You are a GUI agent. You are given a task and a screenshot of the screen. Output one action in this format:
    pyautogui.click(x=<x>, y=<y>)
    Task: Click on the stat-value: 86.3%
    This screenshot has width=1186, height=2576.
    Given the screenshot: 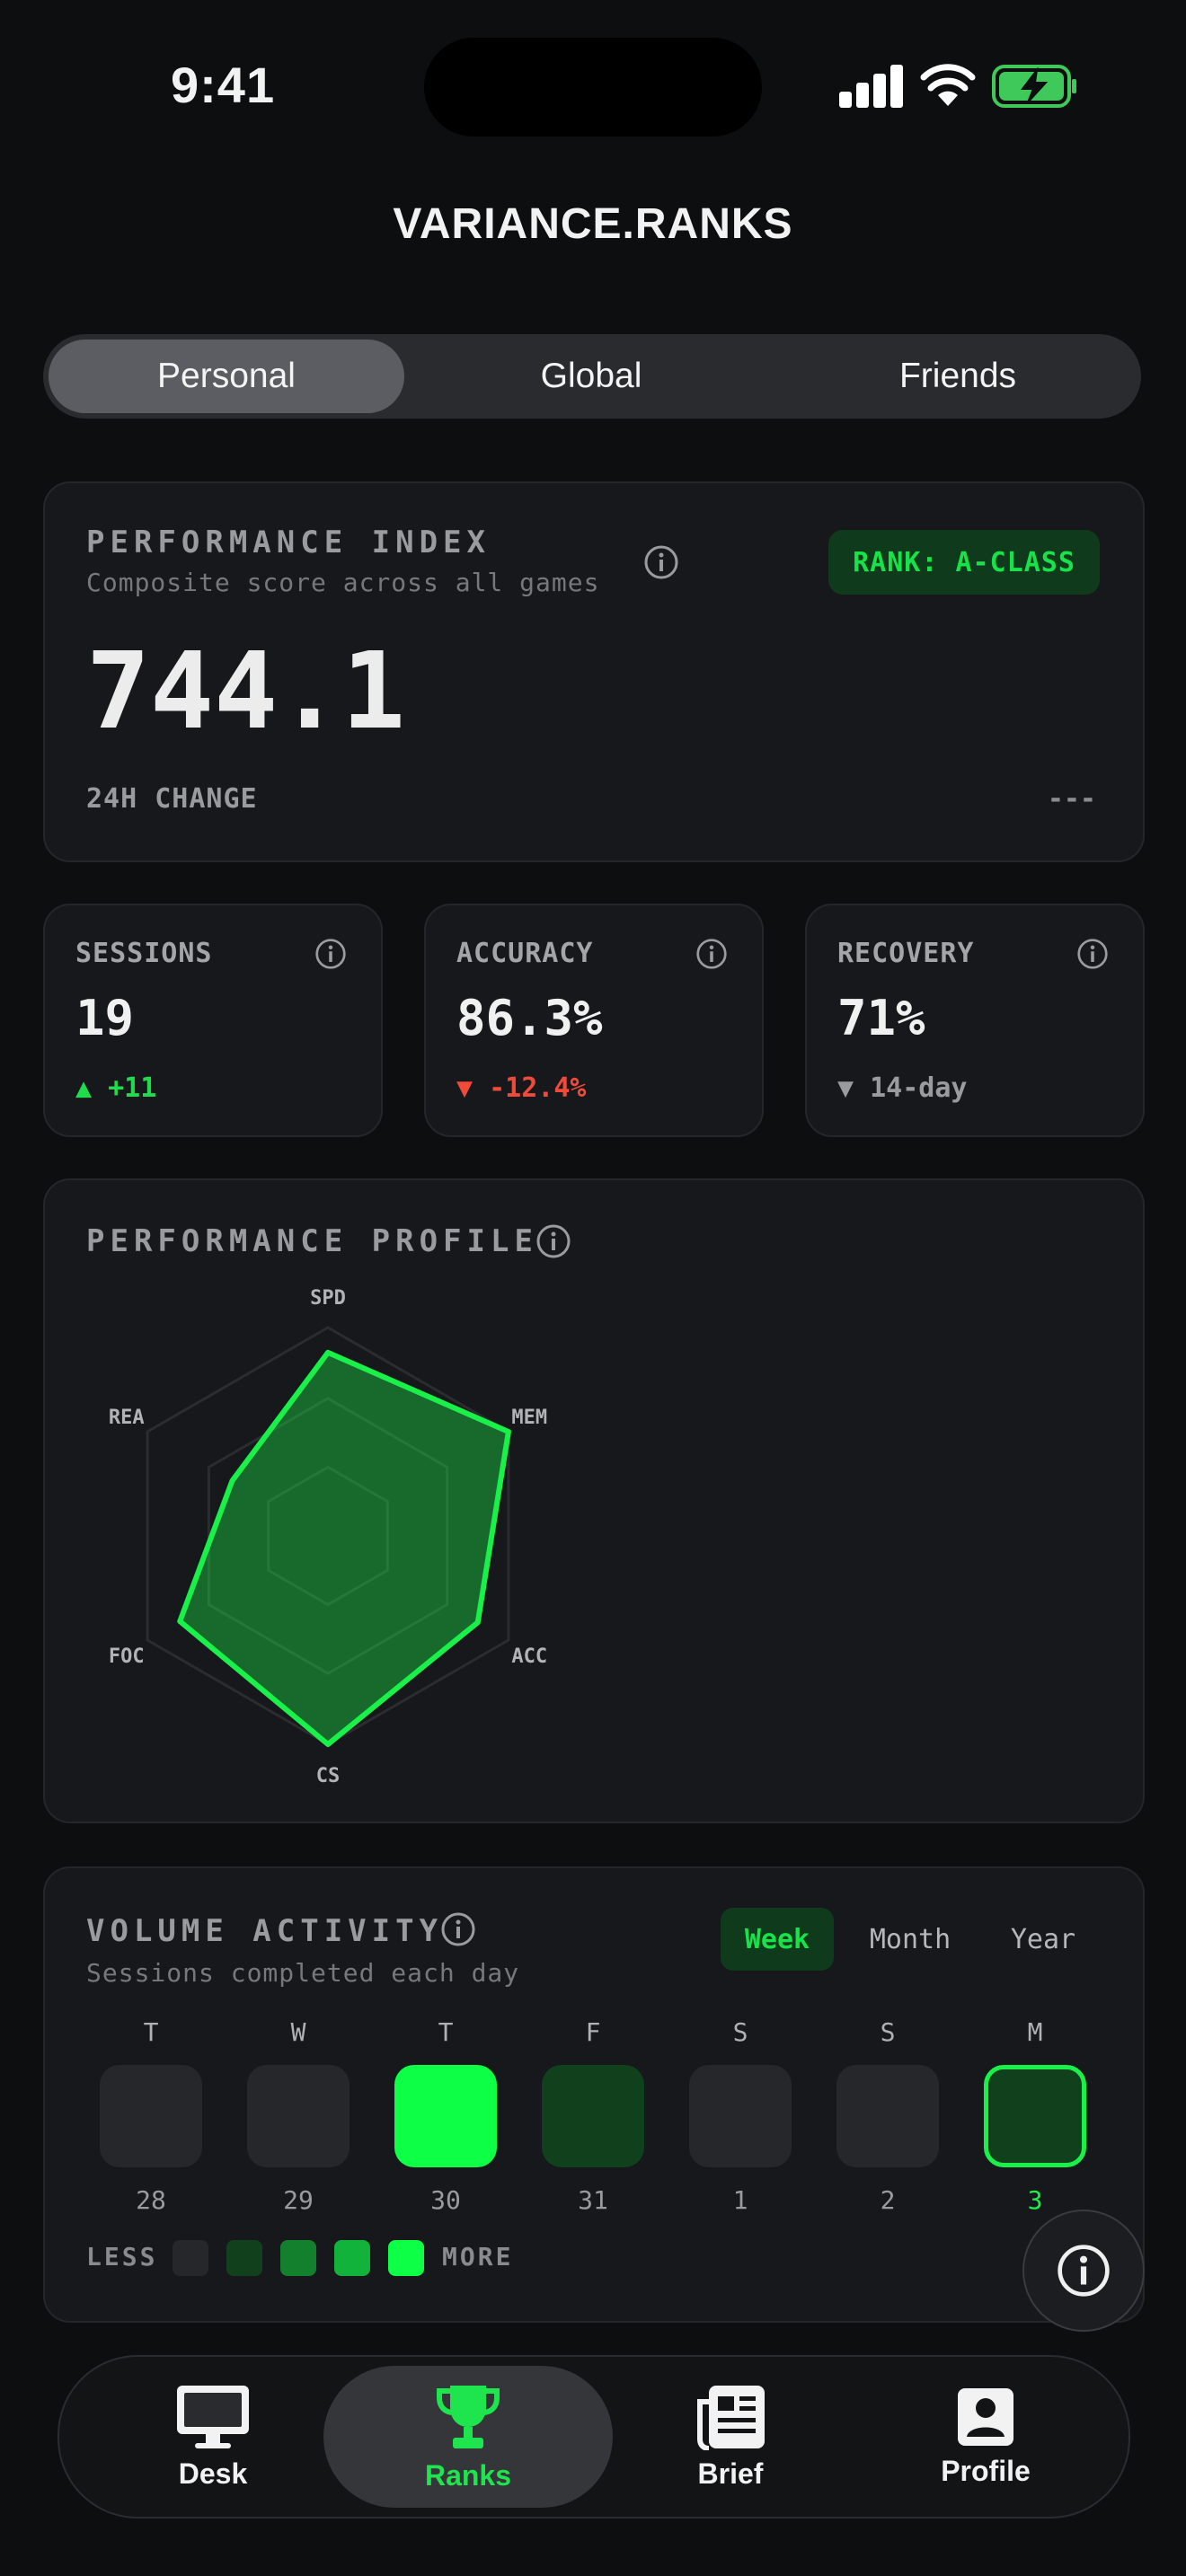 What is the action you would take?
    pyautogui.click(x=529, y=1018)
    